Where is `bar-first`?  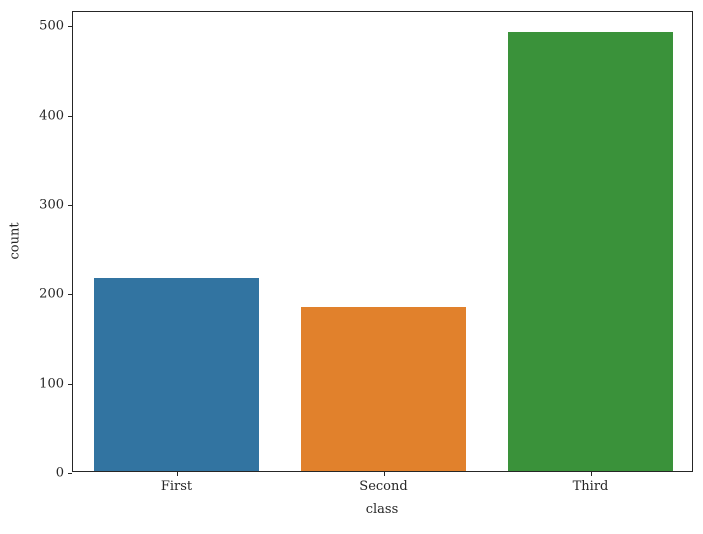
bar-first is located at coordinates (176, 374).